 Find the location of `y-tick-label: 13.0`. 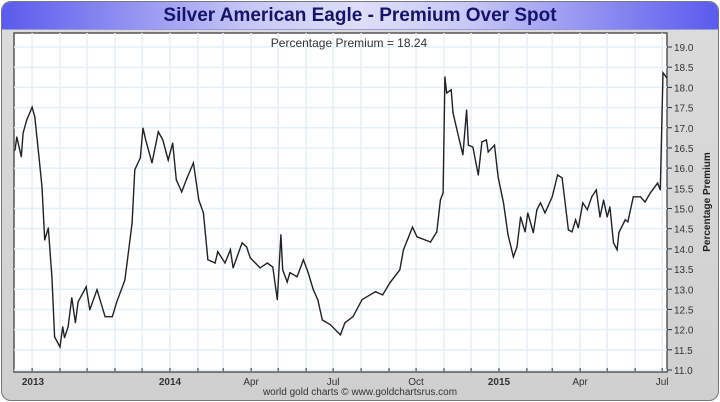

y-tick-label: 13.0 is located at coordinates (684, 290).